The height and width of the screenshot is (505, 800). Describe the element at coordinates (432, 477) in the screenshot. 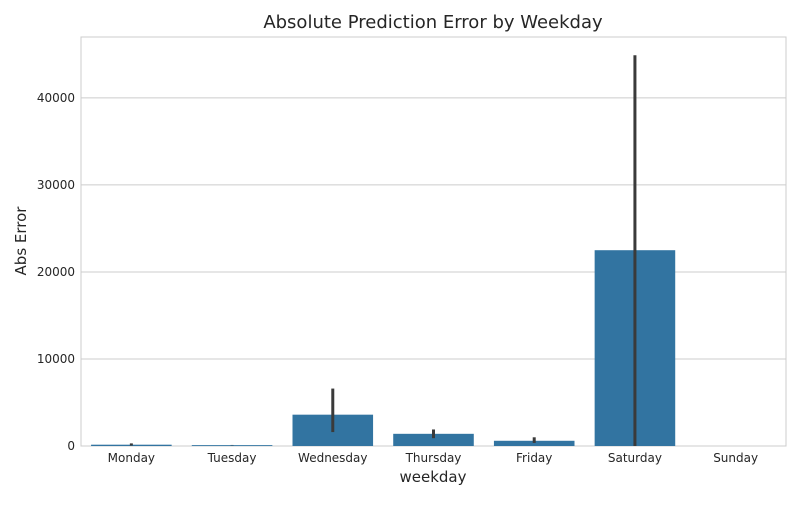

I see `x-axis-label: weekday` at that location.